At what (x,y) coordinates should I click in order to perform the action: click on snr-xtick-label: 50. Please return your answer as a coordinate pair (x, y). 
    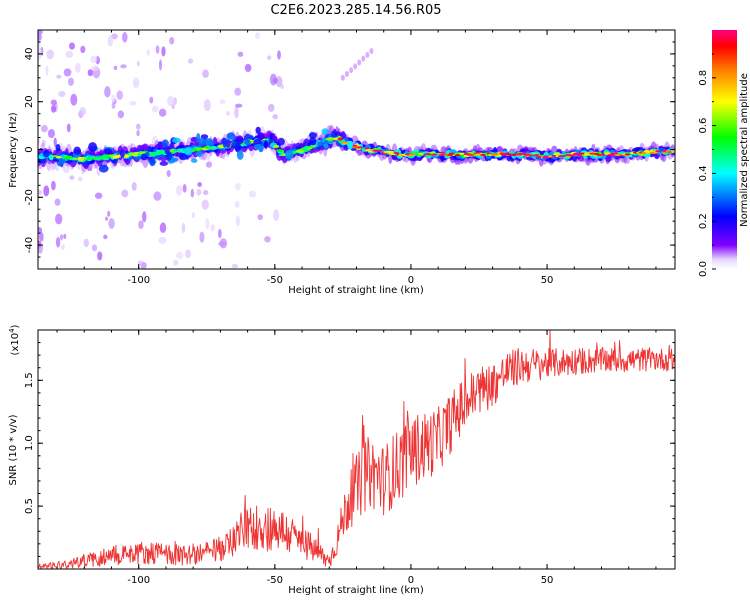
    Looking at the image, I should click on (547, 580).